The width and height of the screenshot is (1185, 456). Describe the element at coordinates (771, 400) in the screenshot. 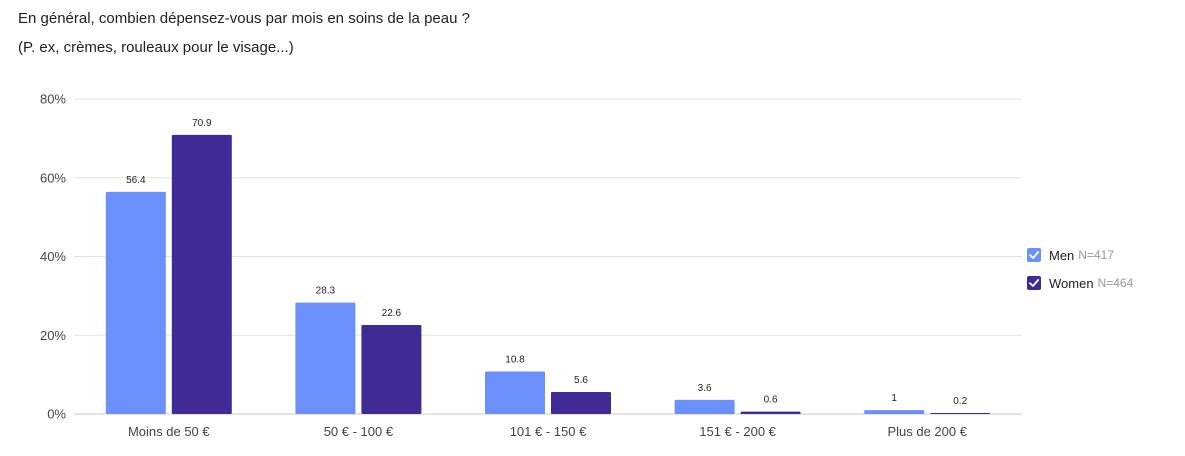

I see `bar-value-label: 0.6` at that location.